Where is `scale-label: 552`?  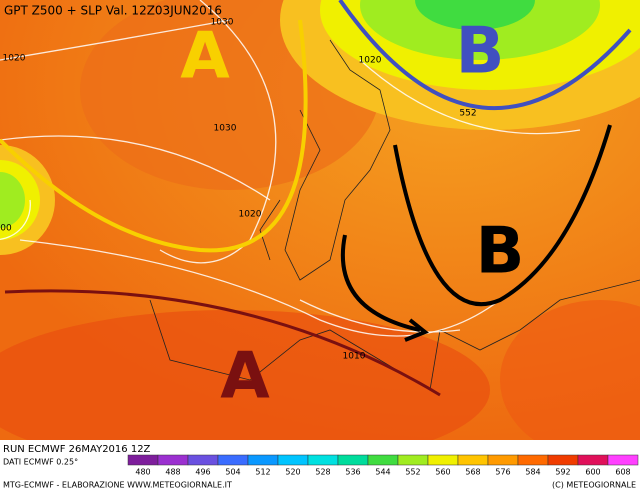
scale-label: 552 is located at coordinates (412, 472).